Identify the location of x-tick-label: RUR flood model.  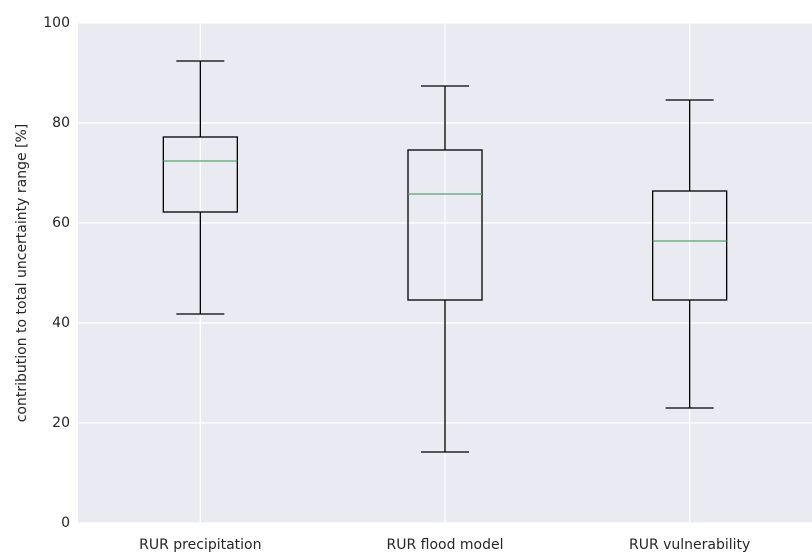
(444, 545).